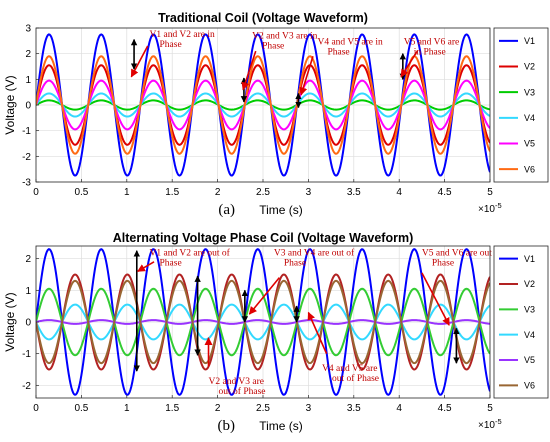 The width and height of the screenshot is (550, 442). I want to click on y-tick-label: -3, so click(26, 183).